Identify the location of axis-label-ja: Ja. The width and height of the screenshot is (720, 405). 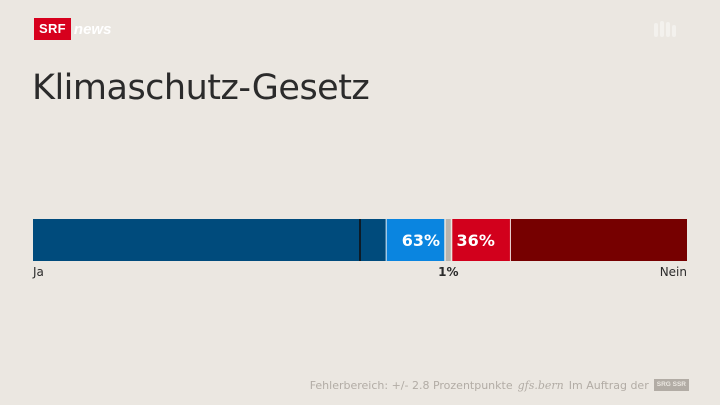
(38, 272).